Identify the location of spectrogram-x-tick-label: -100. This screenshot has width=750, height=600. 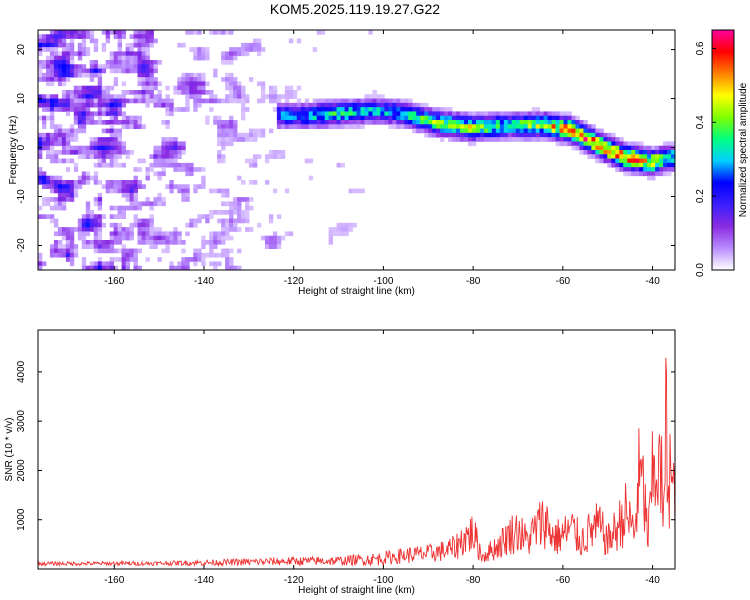
(383, 281).